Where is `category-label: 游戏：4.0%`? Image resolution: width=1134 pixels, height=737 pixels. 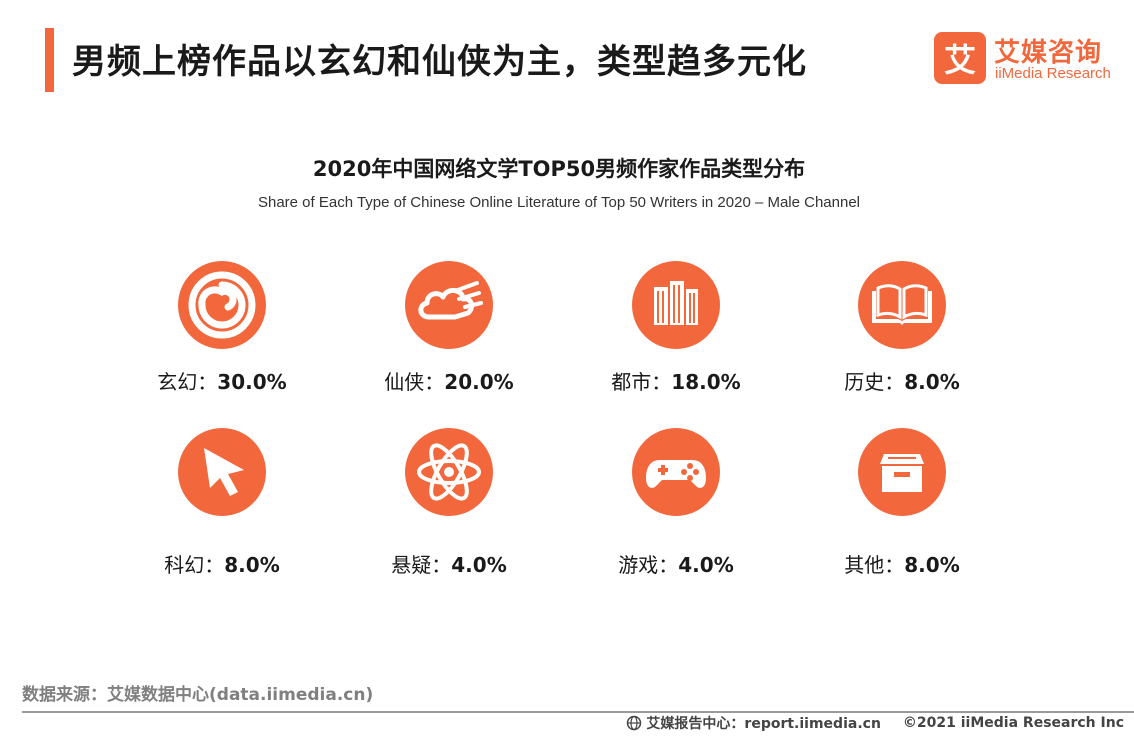
category-label: 游戏：4.0% is located at coordinates (676, 563).